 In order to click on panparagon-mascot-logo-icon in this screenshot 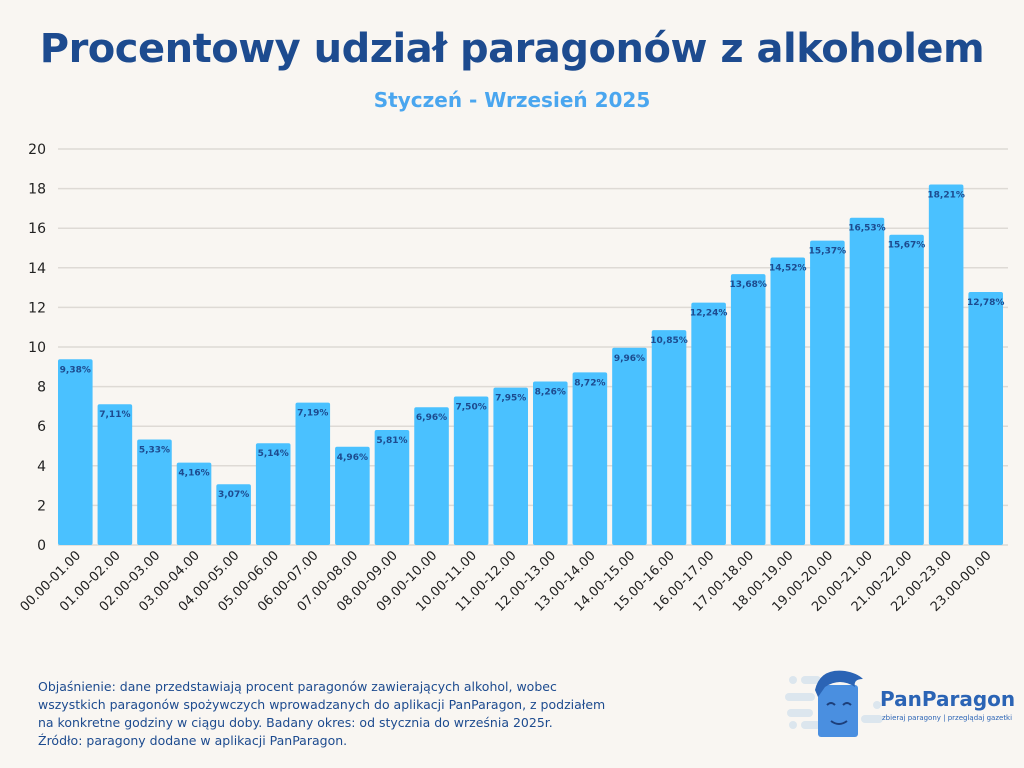, I will do `click(834, 703)`.